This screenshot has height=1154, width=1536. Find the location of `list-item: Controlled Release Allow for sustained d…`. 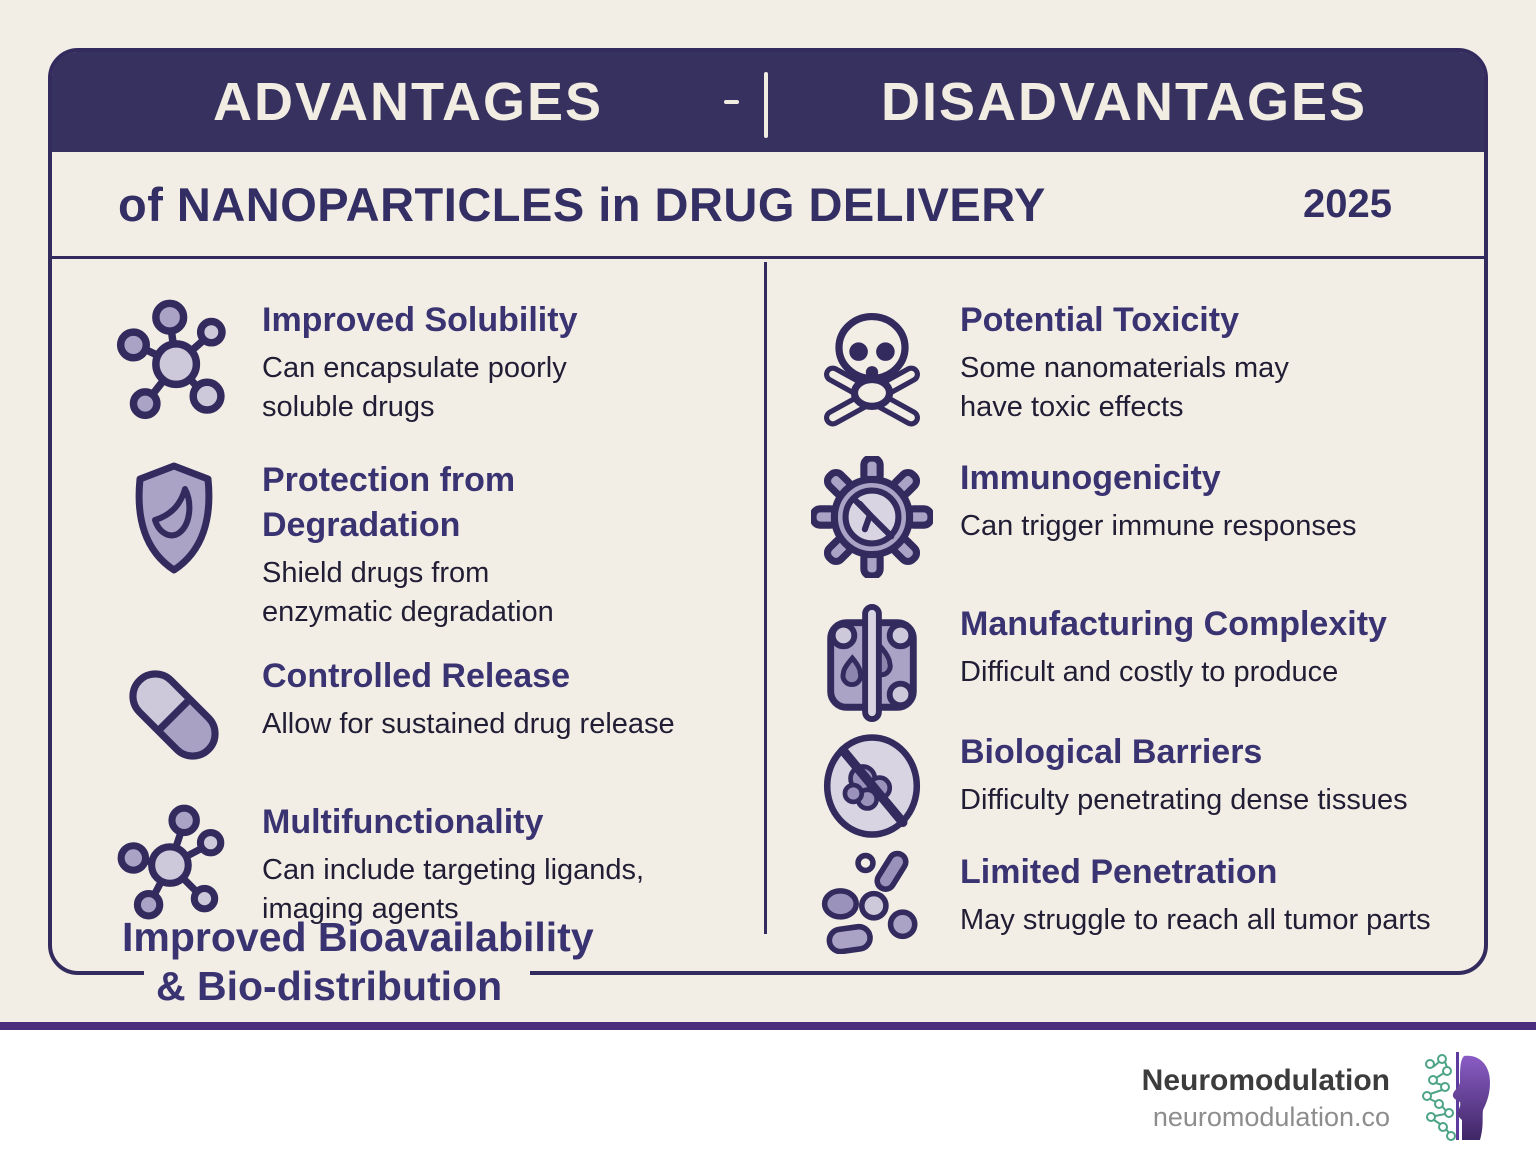

list-item: Controlled Release Allow for sustained d… is located at coordinates (435, 727).